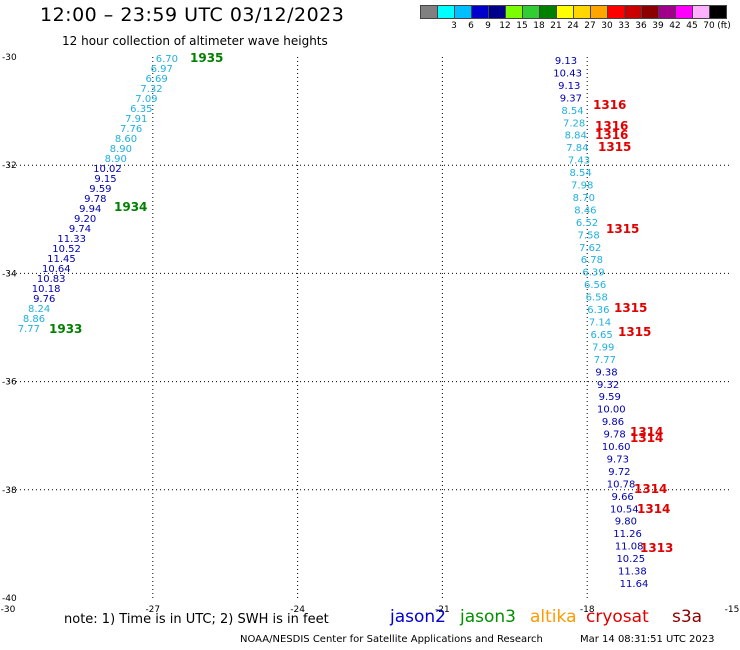 The image size is (740, 650). What do you see at coordinates (607, 26) in the screenshot?
I see `colorbar-tick-label: 30` at bounding box center [607, 26].